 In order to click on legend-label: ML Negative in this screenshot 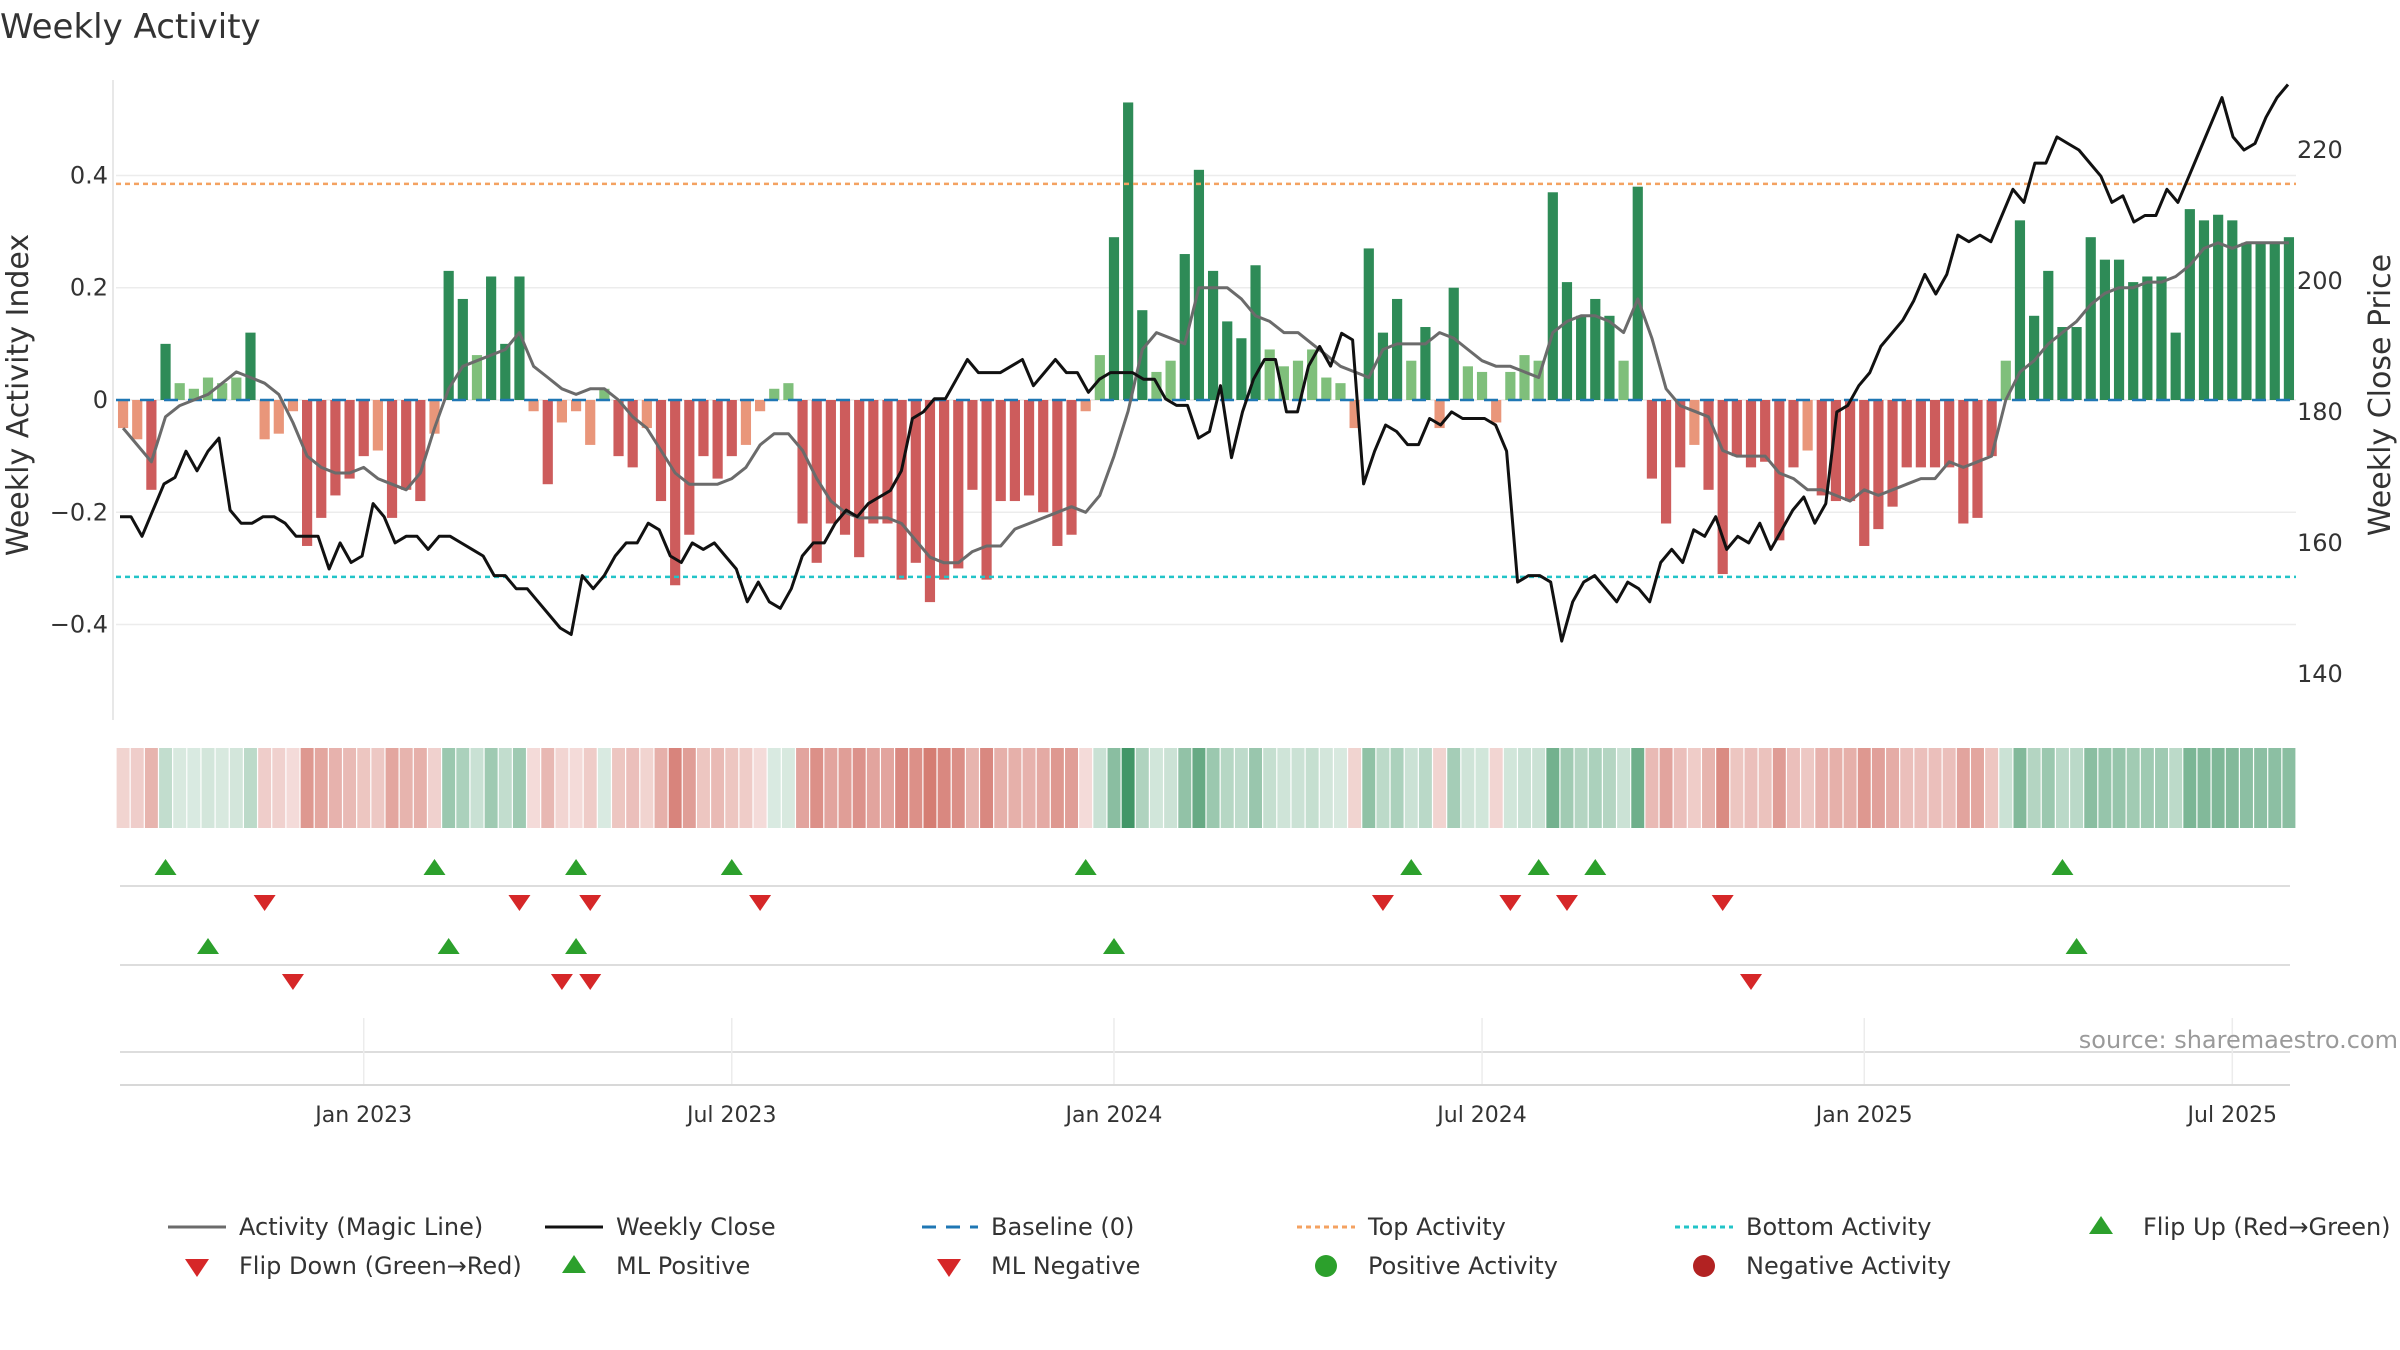, I will do `click(1065, 1266)`.